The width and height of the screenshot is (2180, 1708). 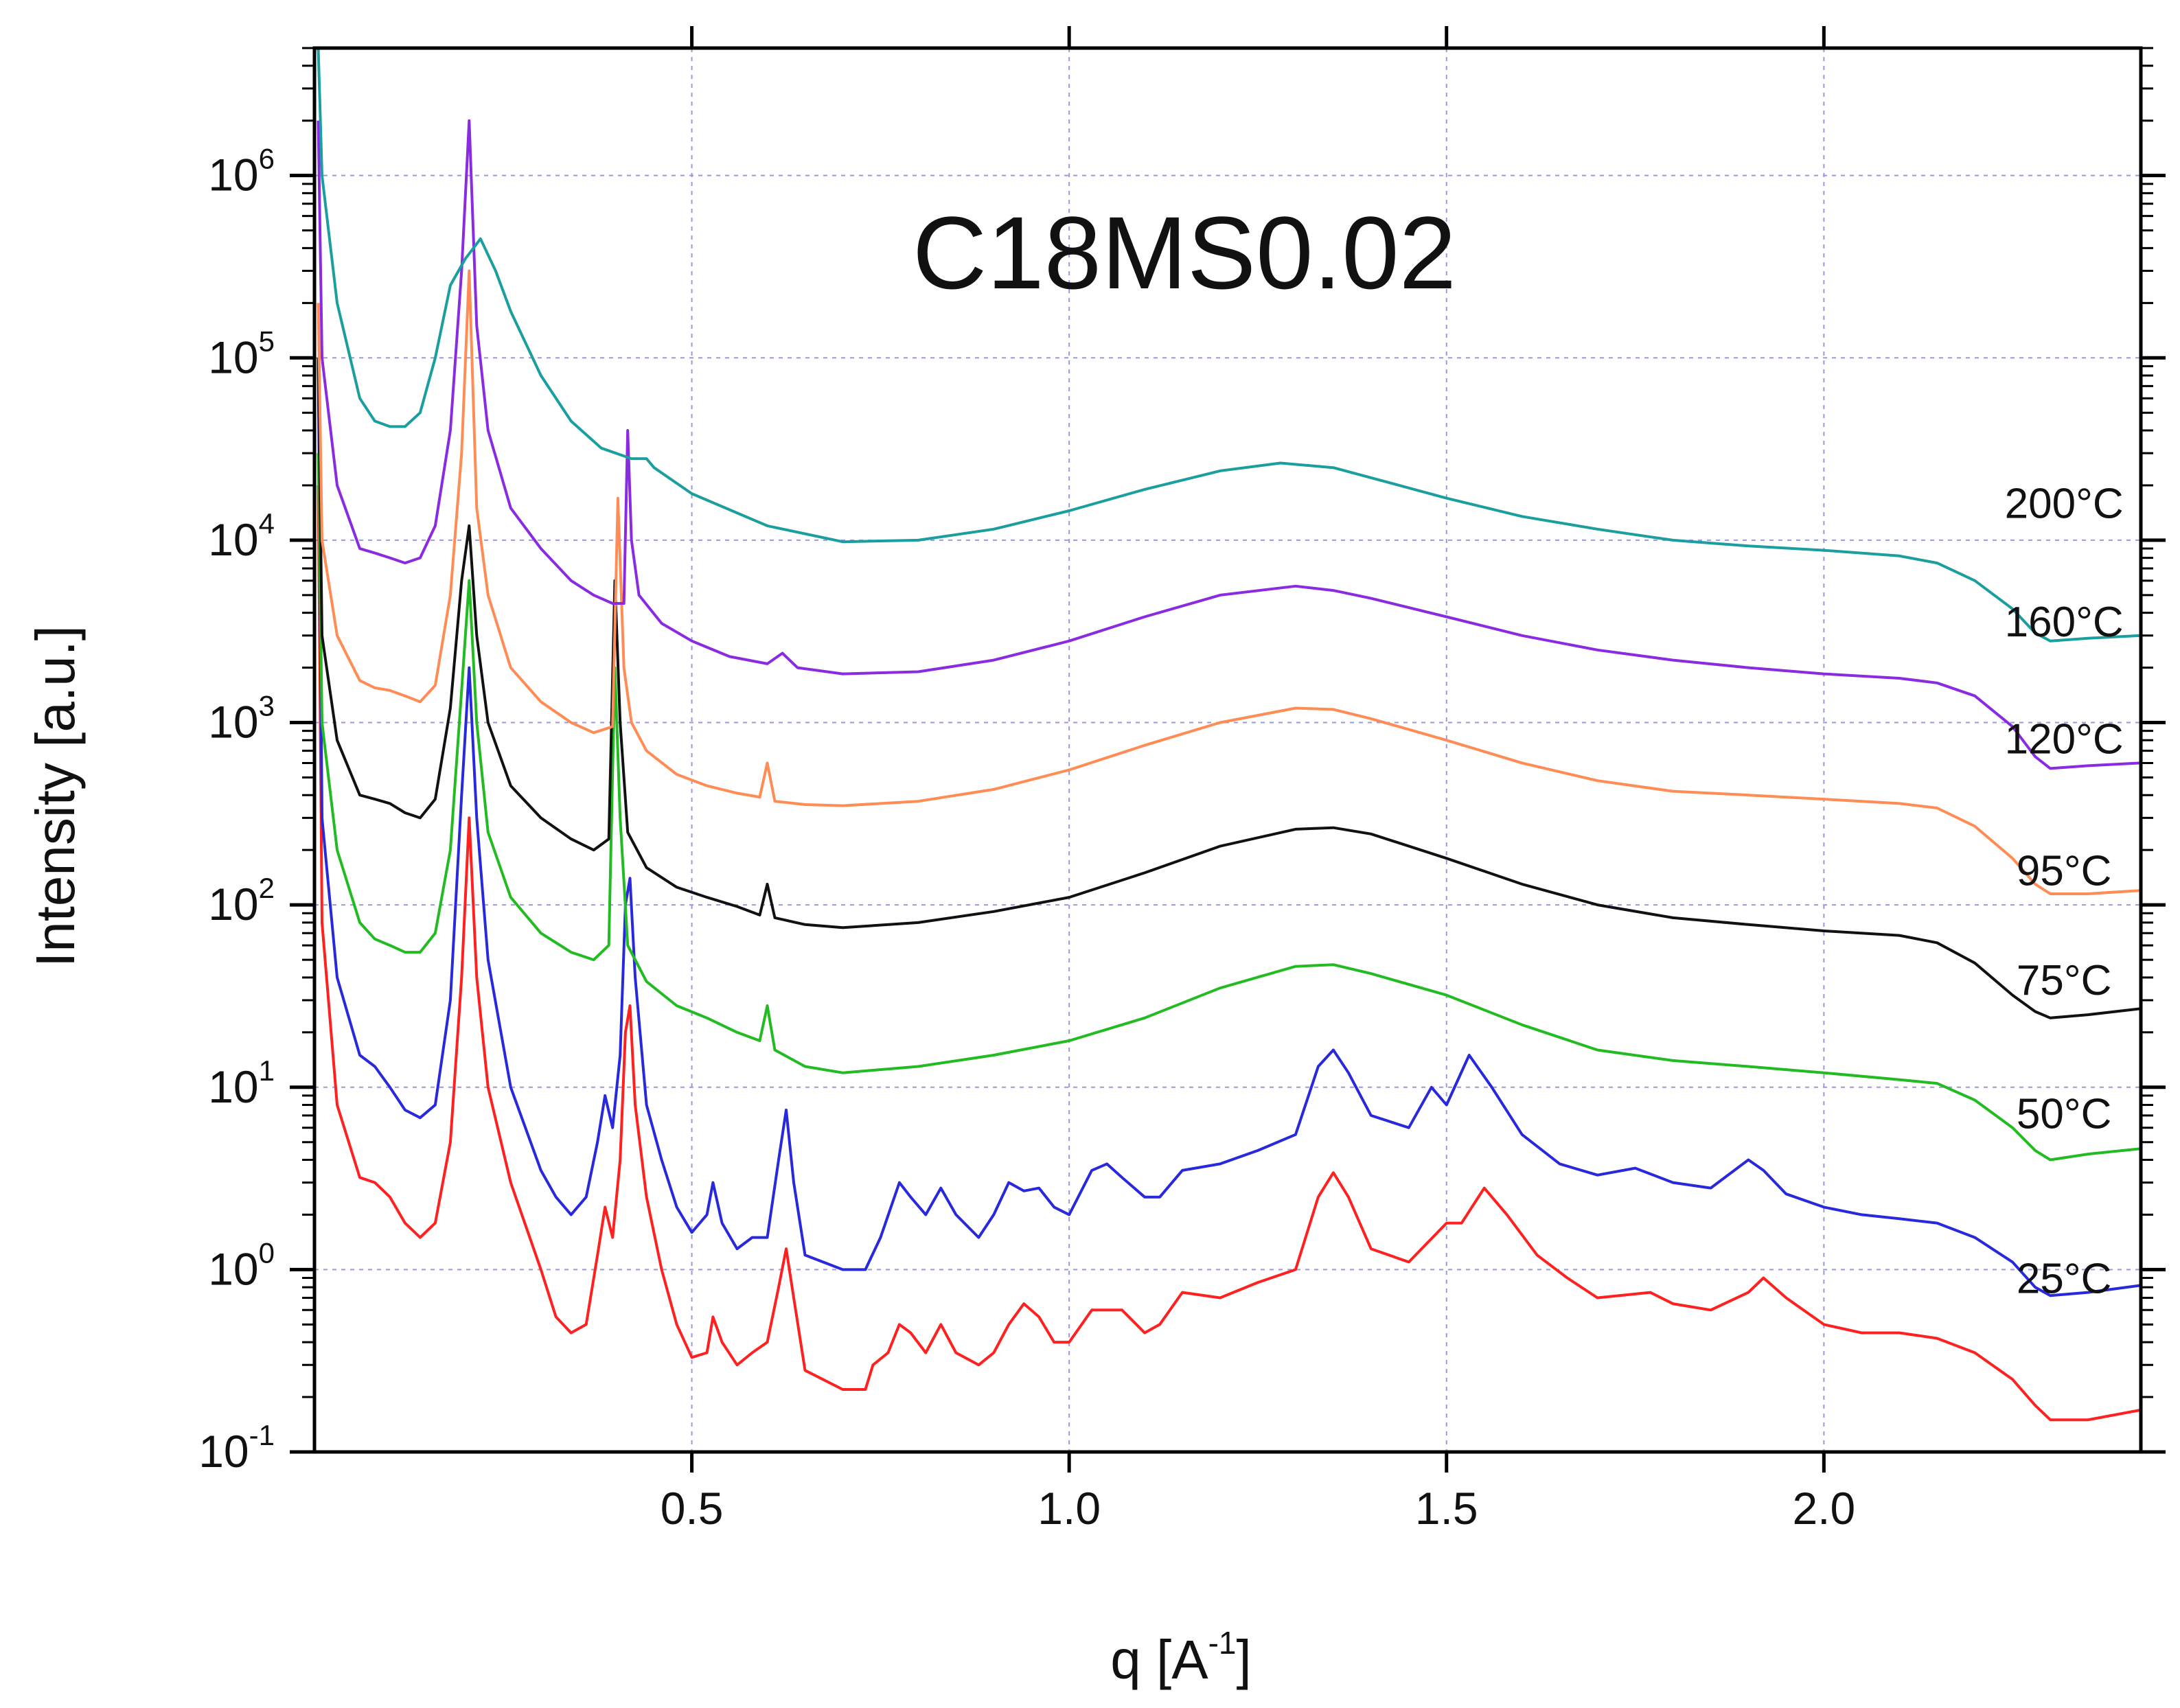 I want to click on y-tick-label: 10⁰, so click(x=242, y=1265).